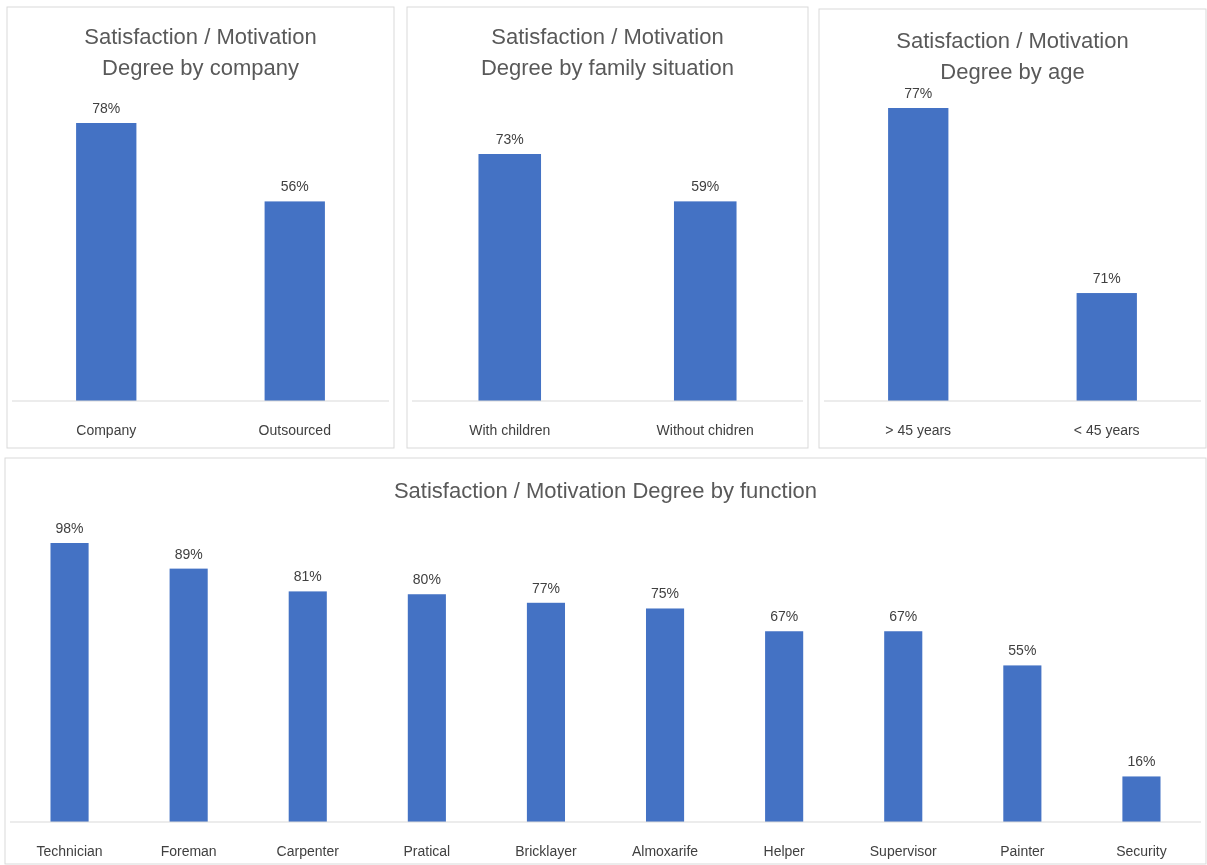 The image size is (1207, 865). What do you see at coordinates (784, 851) in the screenshot?
I see `x-tick-label: Helper` at bounding box center [784, 851].